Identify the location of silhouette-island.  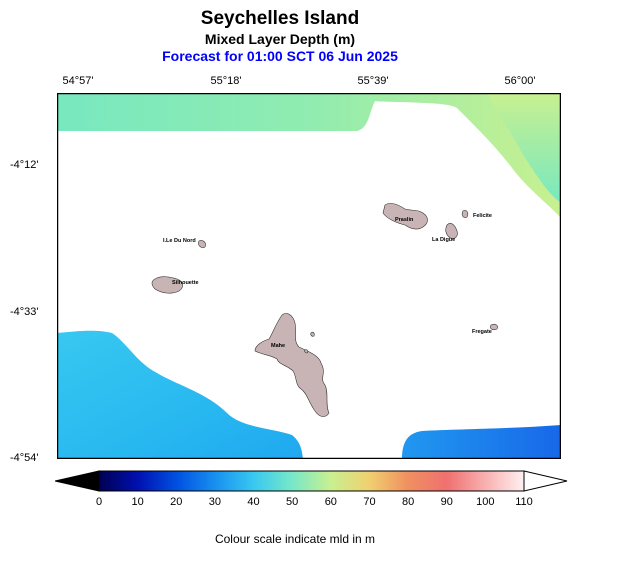
(167, 285).